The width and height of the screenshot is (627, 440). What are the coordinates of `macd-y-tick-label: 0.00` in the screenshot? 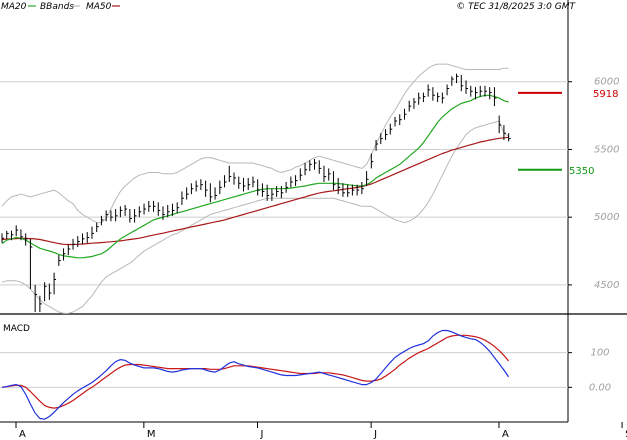 It's located at (600, 387).